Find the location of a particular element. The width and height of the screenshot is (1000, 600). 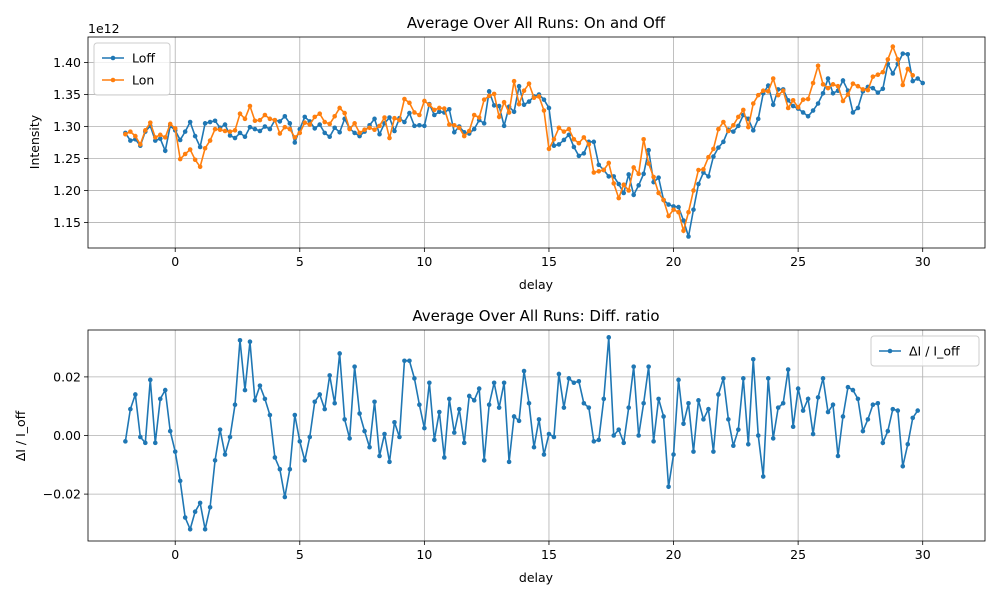

y-tick-label: 1.30 is located at coordinates (67, 126).